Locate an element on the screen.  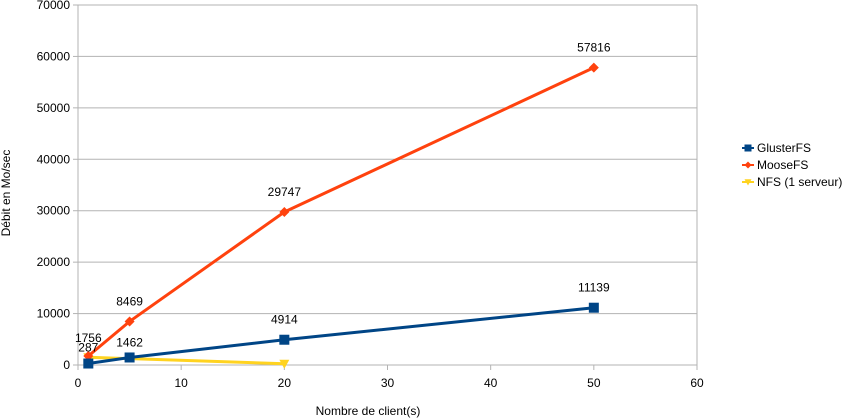
data-label: 57816 is located at coordinates (594, 48).